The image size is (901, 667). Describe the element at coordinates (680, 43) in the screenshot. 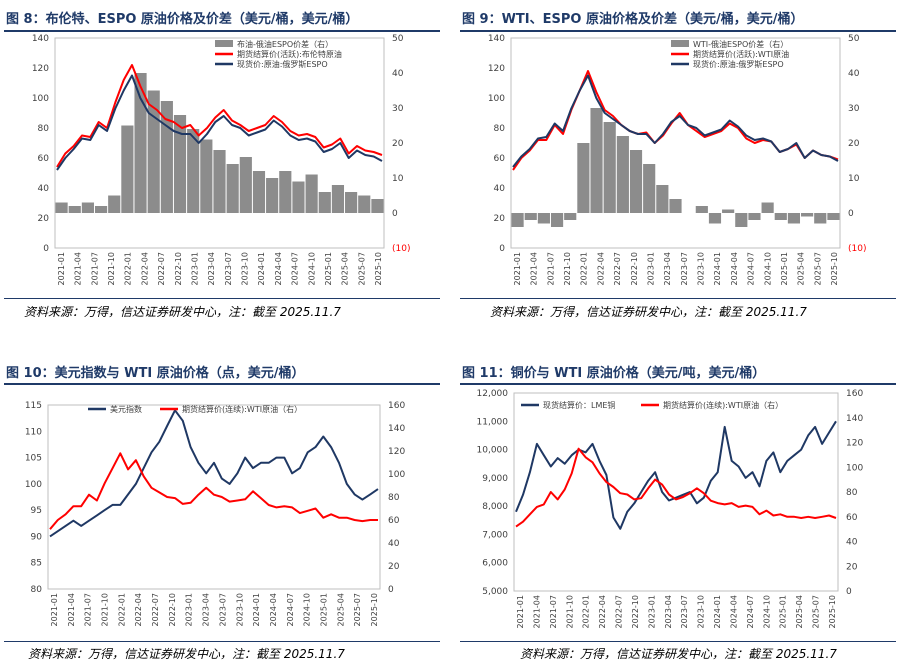

I see `legend-swatch` at that location.